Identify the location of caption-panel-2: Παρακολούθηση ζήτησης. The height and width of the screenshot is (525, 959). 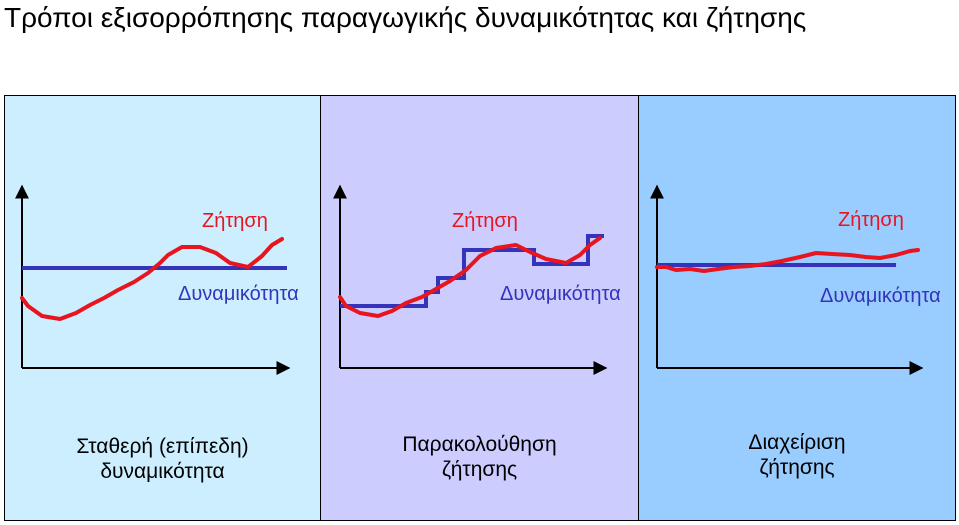
(479, 457).